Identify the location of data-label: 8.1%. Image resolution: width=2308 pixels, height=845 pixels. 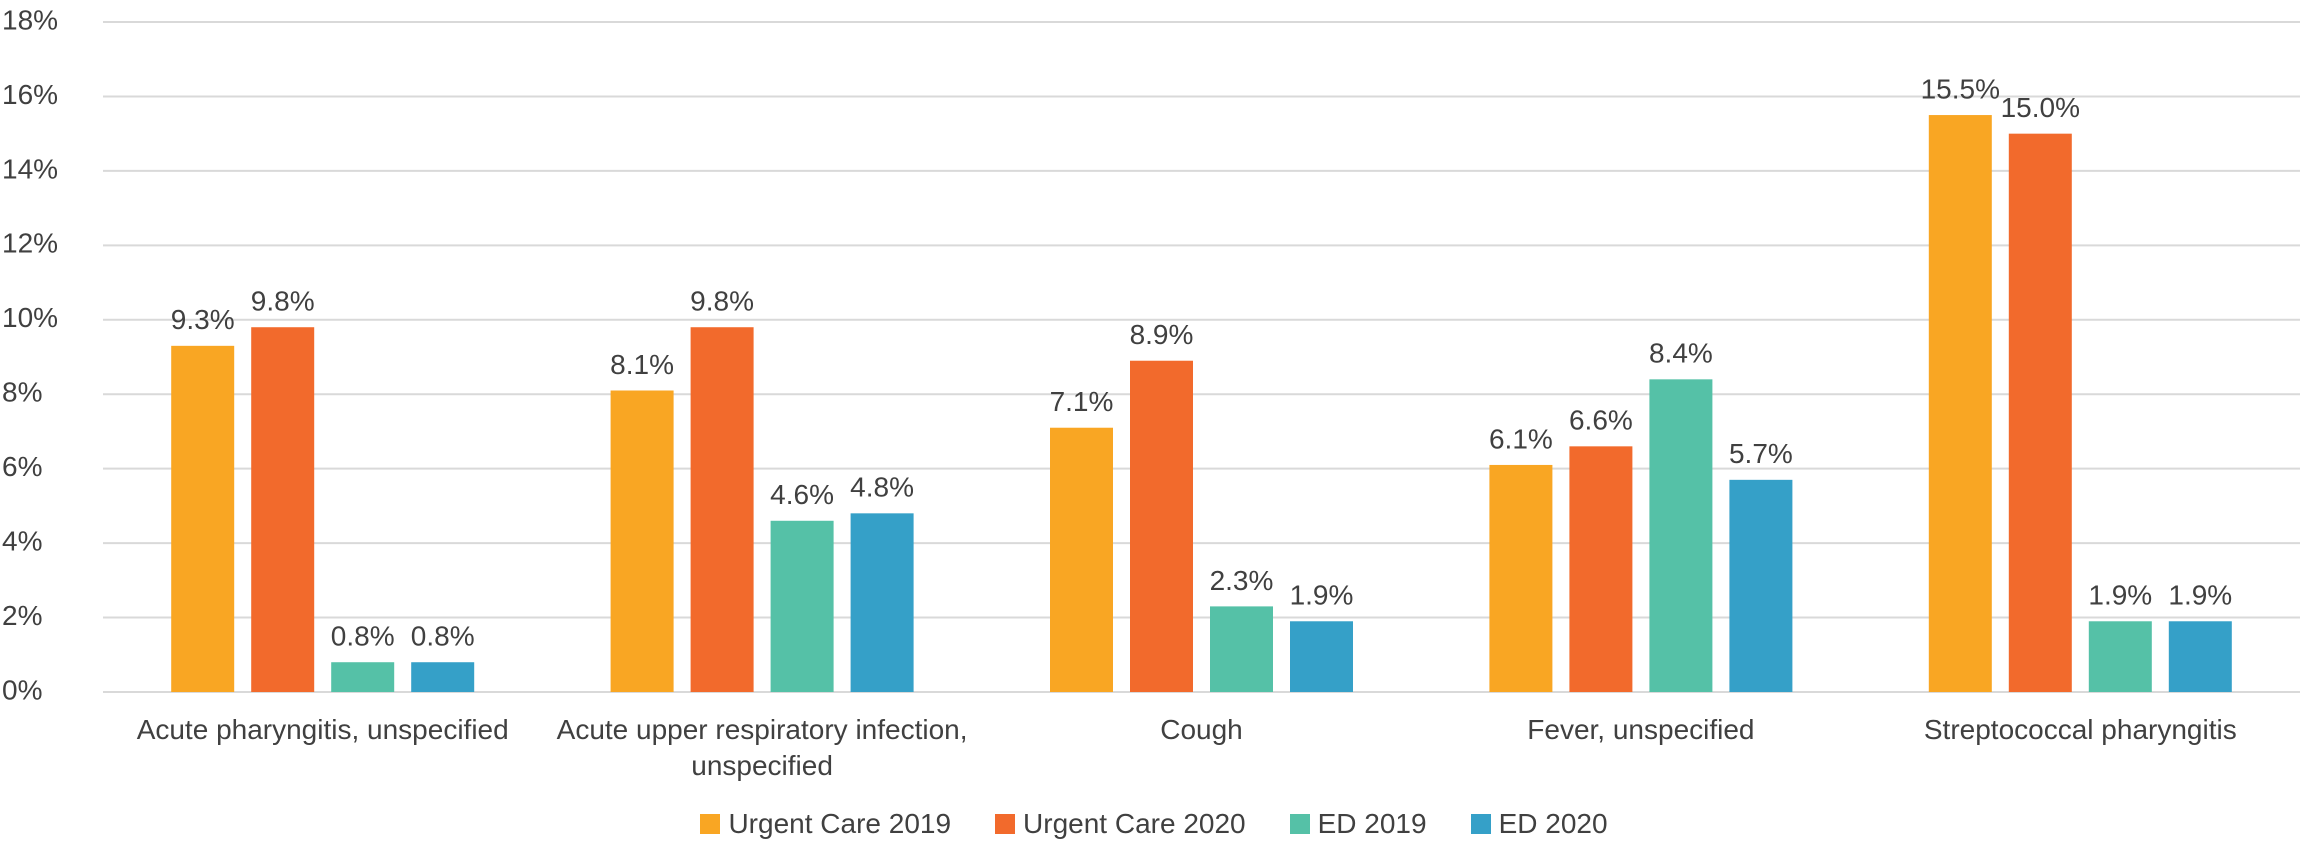
(642, 364).